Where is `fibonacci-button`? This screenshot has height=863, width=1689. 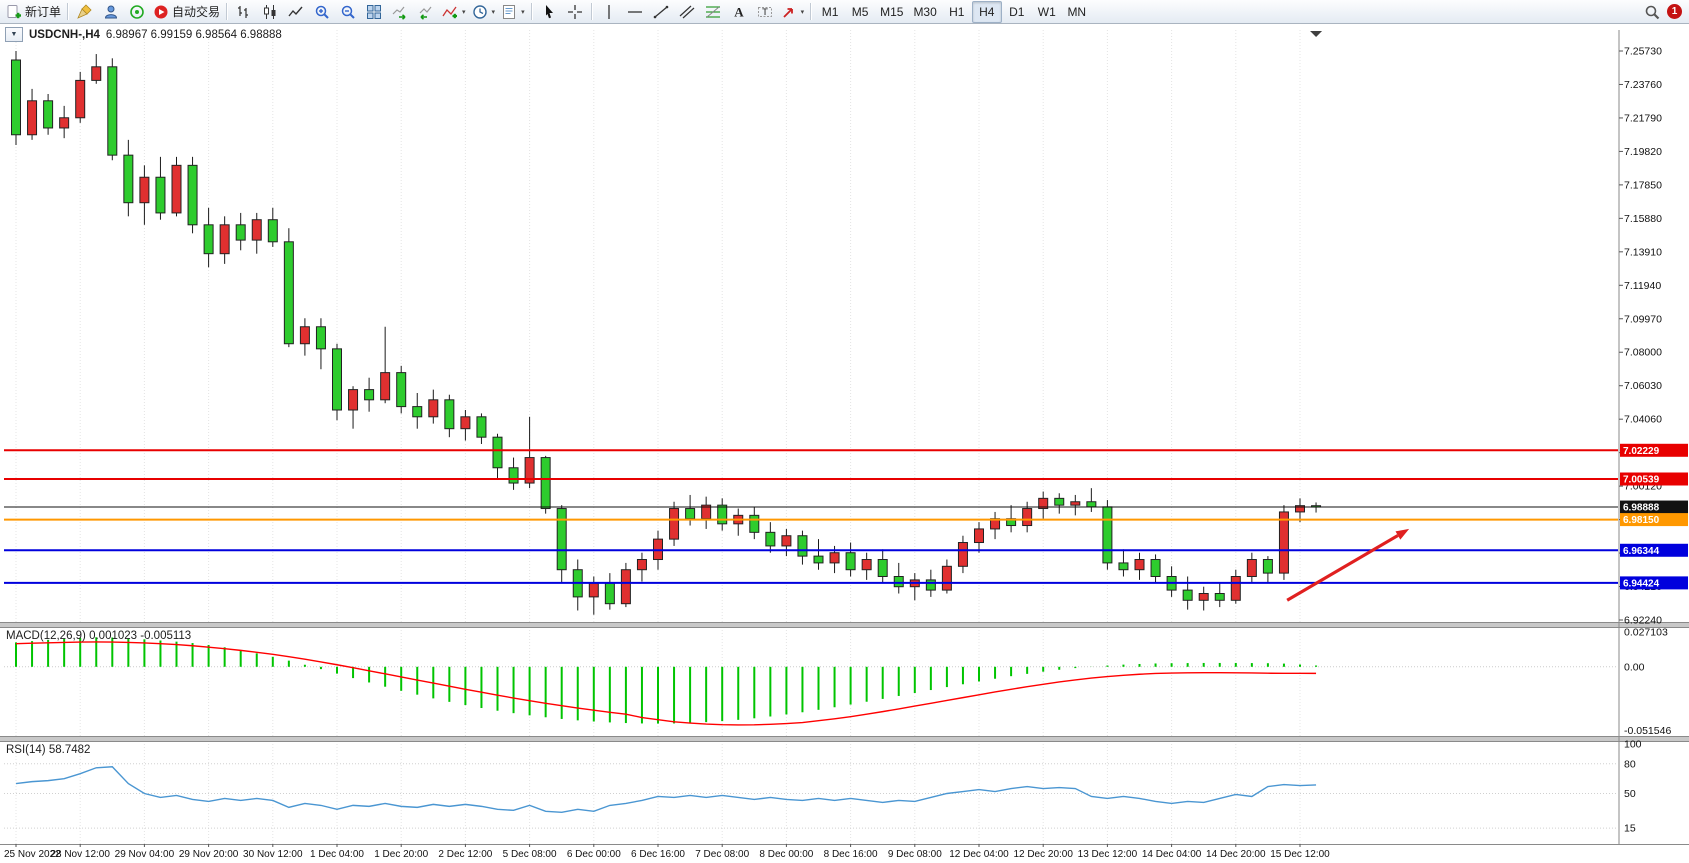
fibonacci-button is located at coordinates (713, 12).